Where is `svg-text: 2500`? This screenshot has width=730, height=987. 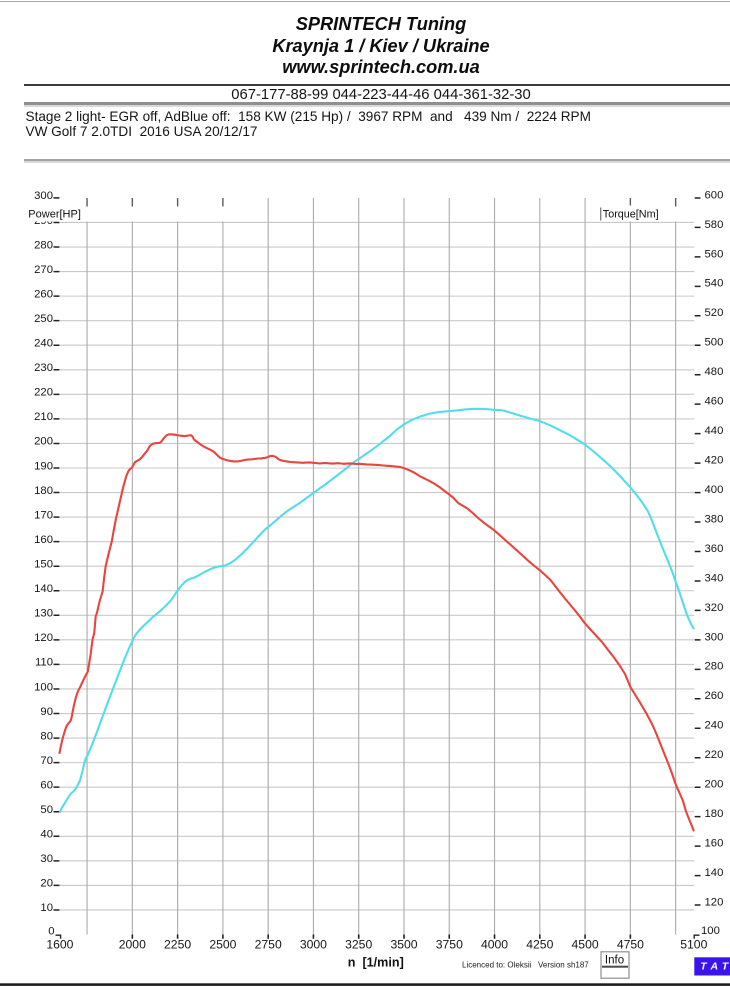 svg-text: 2500 is located at coordinates (222, 944).